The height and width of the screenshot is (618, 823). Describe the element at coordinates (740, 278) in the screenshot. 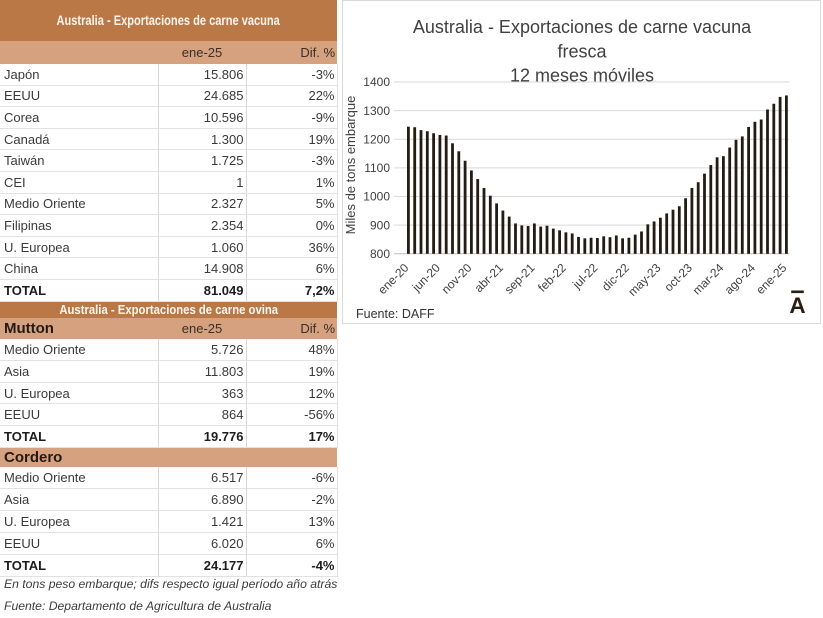

I see `svg-text: ago-24` at that location.